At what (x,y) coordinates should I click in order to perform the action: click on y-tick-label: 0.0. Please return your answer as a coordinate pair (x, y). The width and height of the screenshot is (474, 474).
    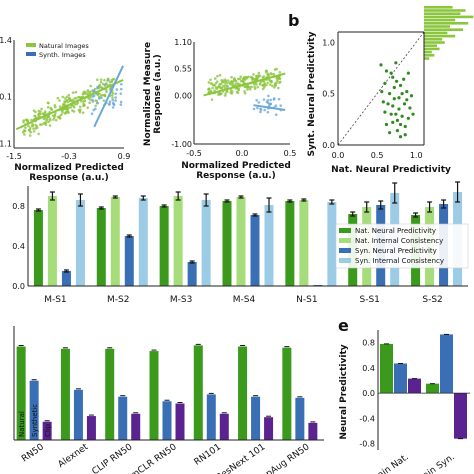
    Looking at the image, I should click on (368, 393).